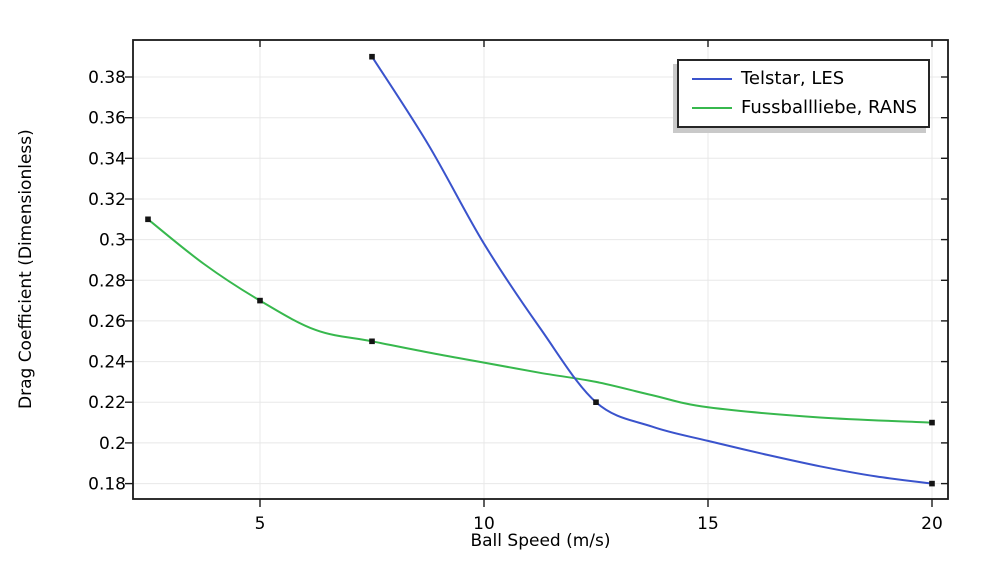 Image resolution: width=986 pixels, height=564 pixels. Describe the element at coordinates (112, 444) in the screenshot. I see `y-tick-label: 0.2` at that location.